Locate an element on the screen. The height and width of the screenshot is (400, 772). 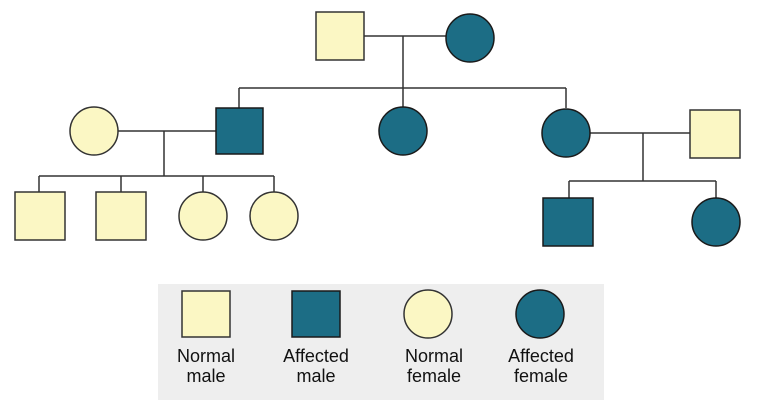
legend-normal-male-symbol is located at coordinates (206, 314).